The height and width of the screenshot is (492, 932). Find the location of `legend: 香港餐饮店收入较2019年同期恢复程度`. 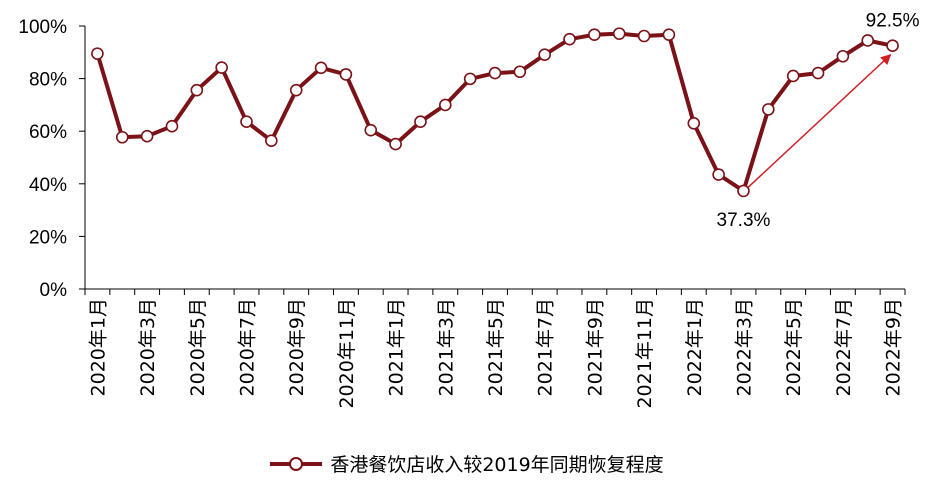

legend: 香港餐饮店收入较2019年同期恢复程度 is located at coordinates (466, 463).